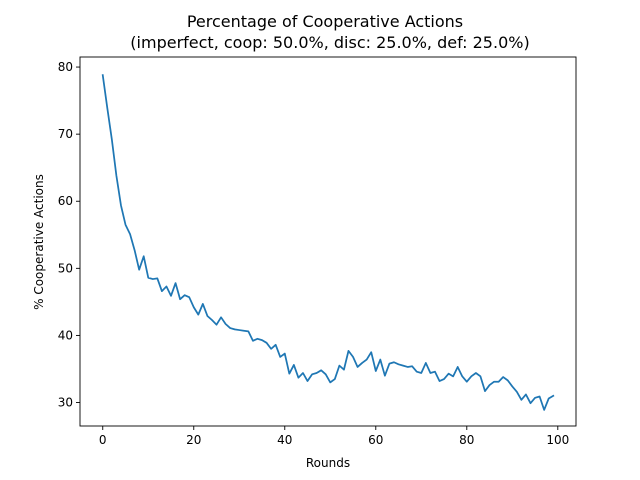 The height and width of the screenshot is (480, 640). I want to click on y-tick-label: 80, so click(65, 67).